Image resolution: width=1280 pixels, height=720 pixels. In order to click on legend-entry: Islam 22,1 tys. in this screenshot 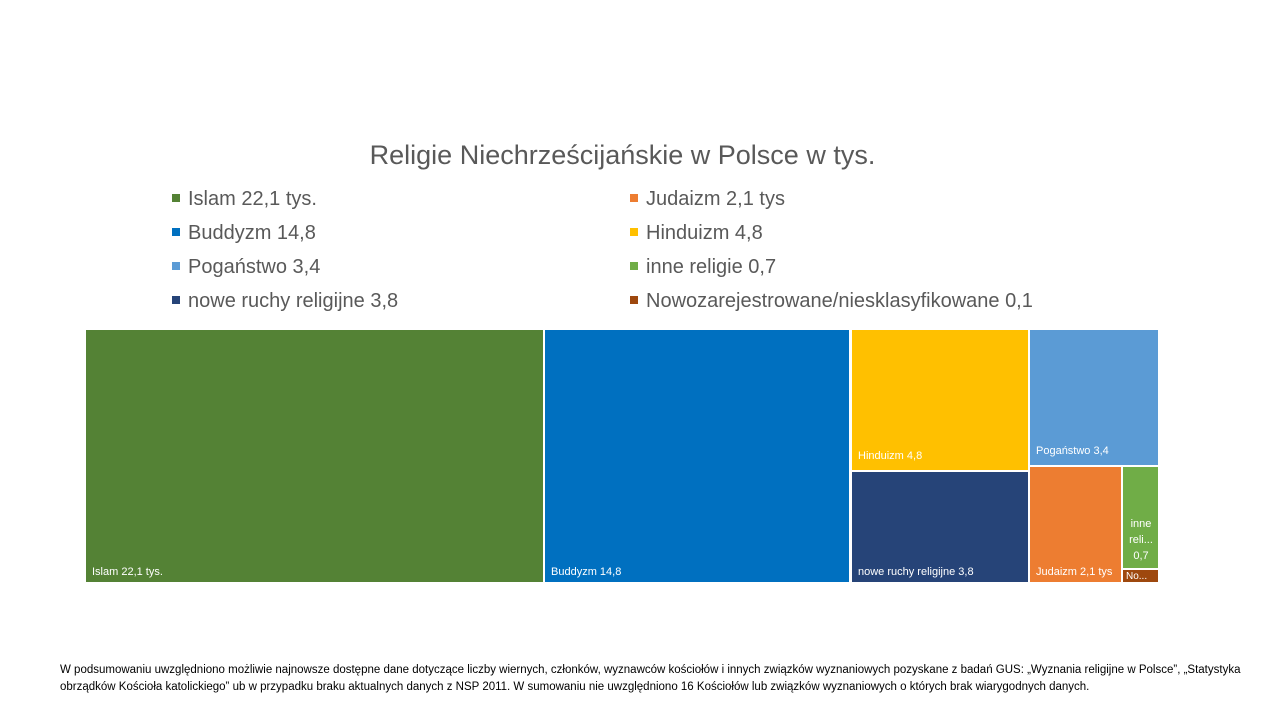, I will do `click(244, 199)`.